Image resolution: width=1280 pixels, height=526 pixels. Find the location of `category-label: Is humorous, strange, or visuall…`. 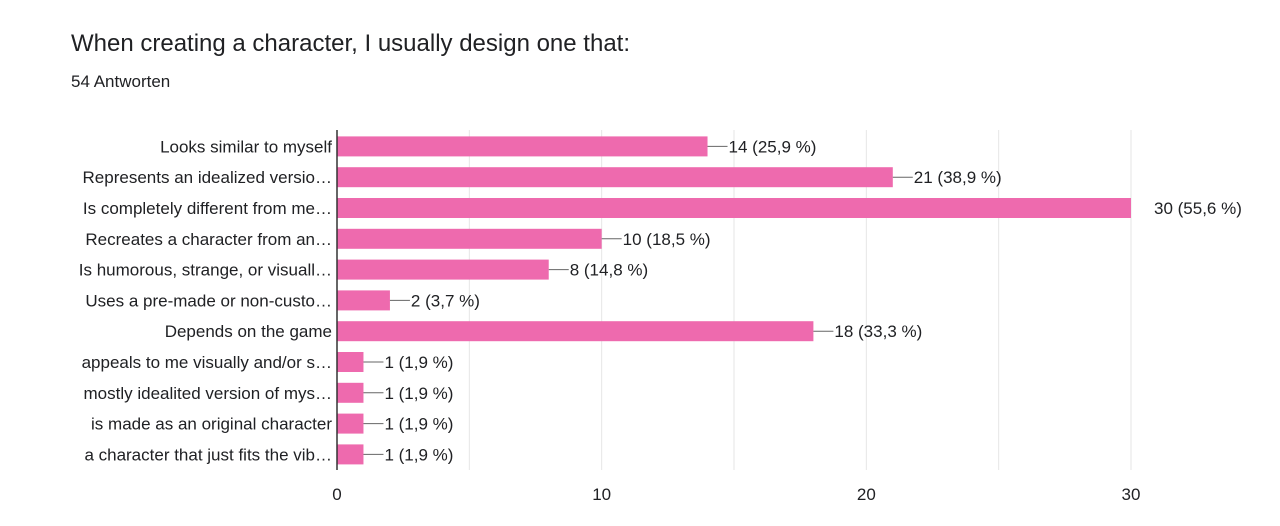

category-label: Is humorous, strange, or visuall… is located at coordinates (205, 270).